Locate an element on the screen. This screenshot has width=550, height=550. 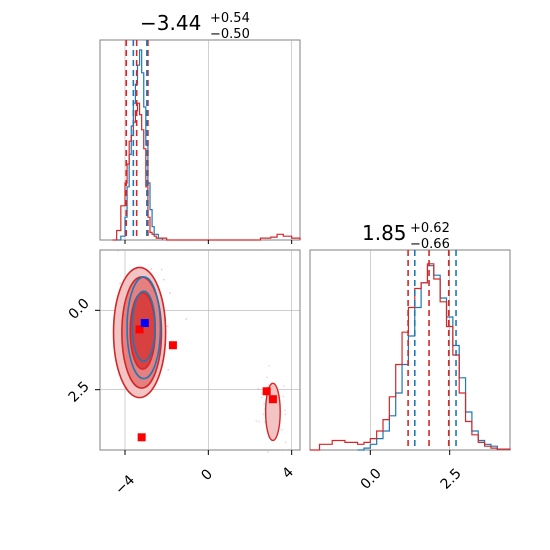
param-2-blue-histogram is located at coordinates (427, 358).